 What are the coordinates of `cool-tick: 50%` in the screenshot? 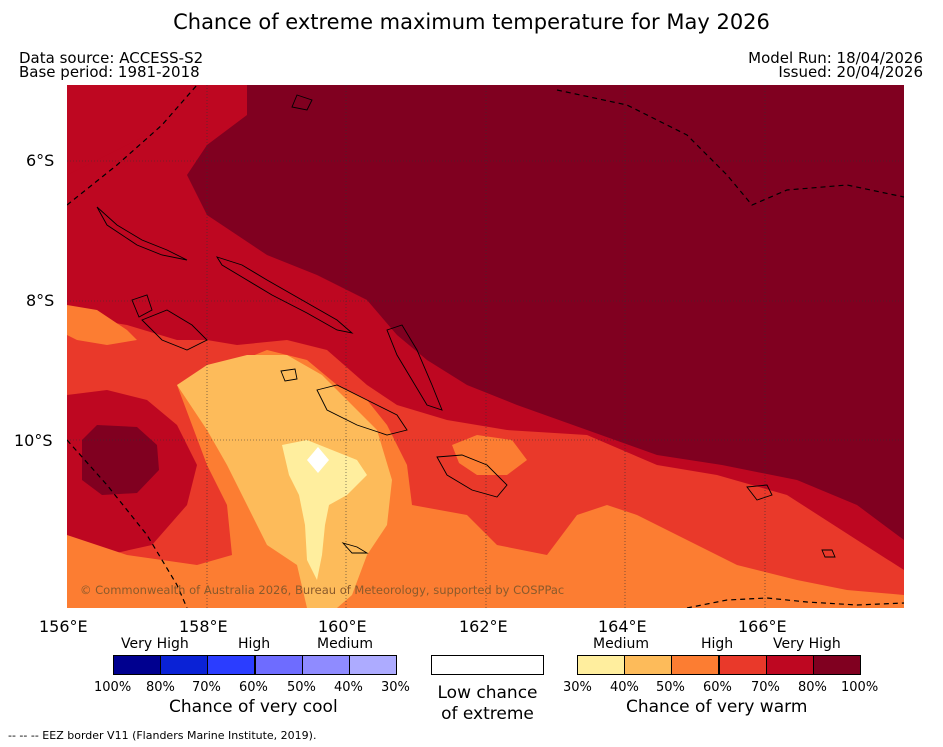 It's located at (301, 687).